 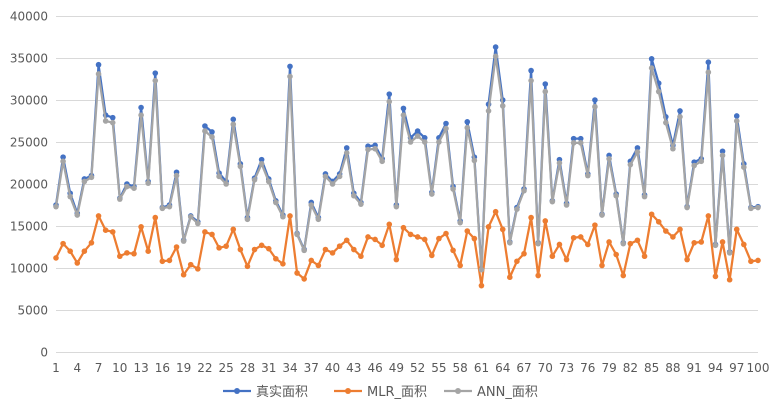 What do you see at coordinates (140, 368) in the screenshot?
I see `x-tick-label: 13` at bounding box center [140, 368].